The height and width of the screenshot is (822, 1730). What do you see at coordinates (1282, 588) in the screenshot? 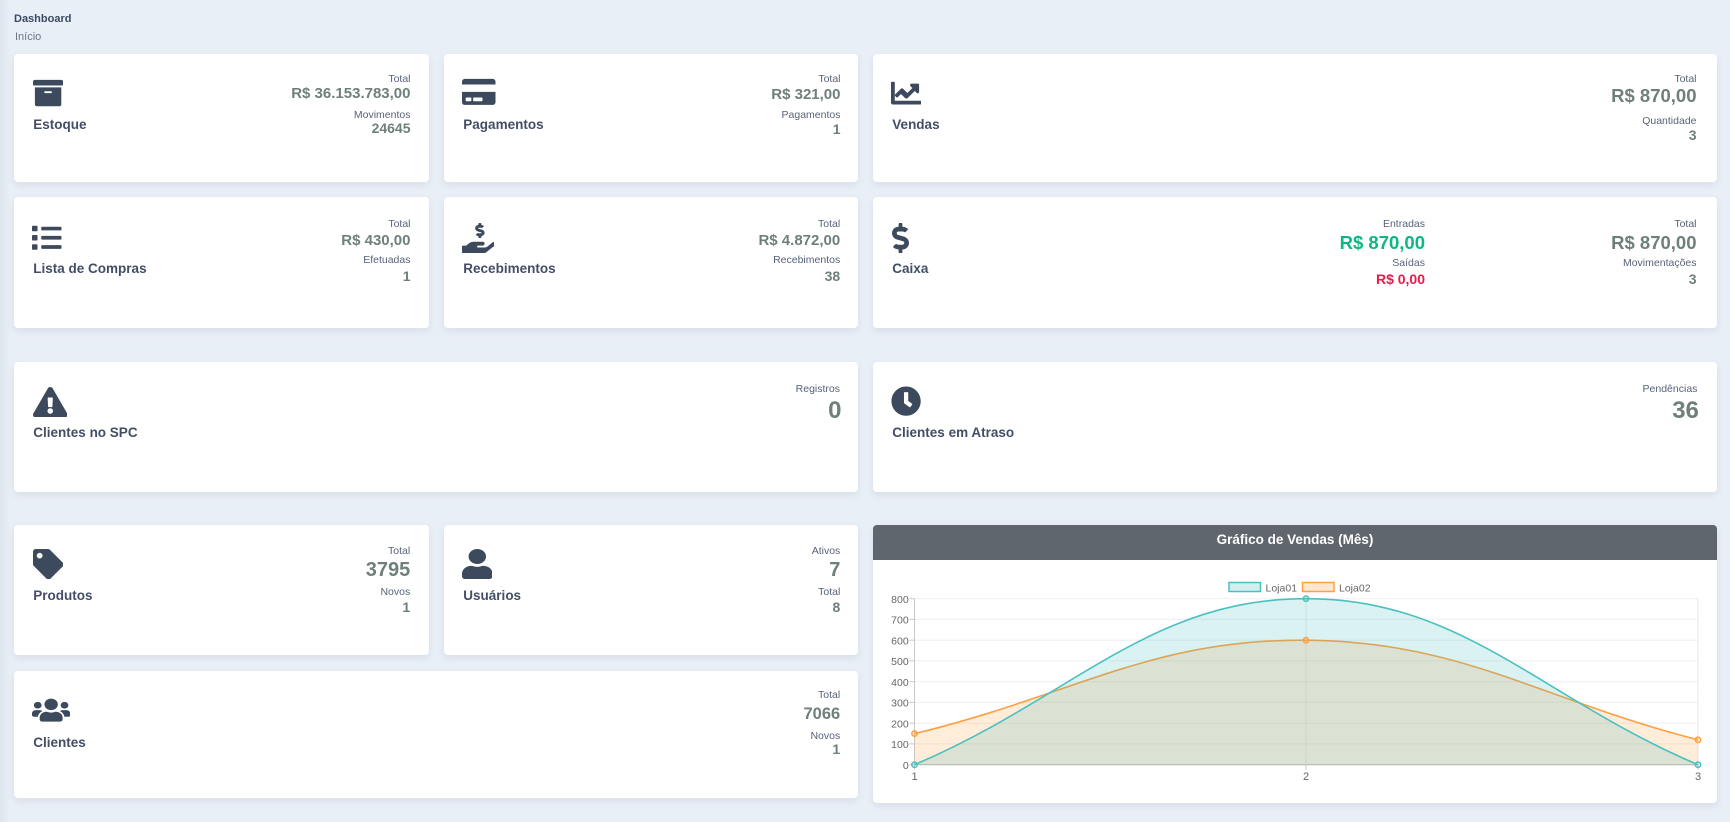
I see `svg-text: Loja01` at bounding box center [1282, 588].